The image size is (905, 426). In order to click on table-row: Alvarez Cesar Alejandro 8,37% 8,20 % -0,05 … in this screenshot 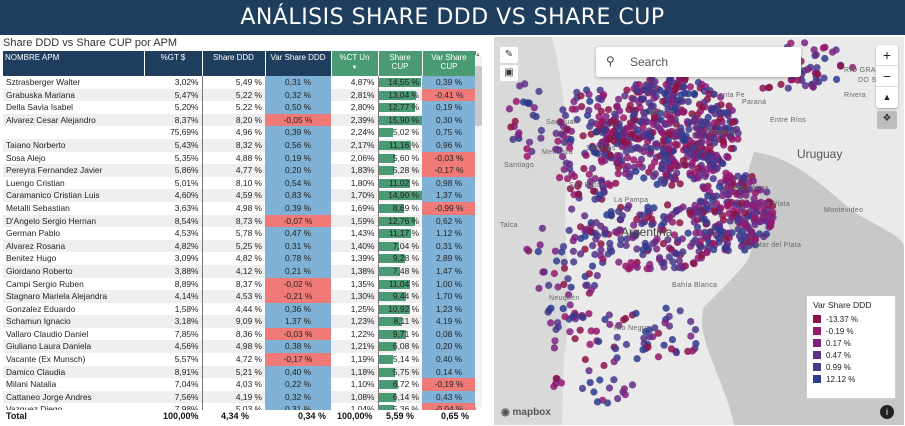, I will do `click(239, 120)`.